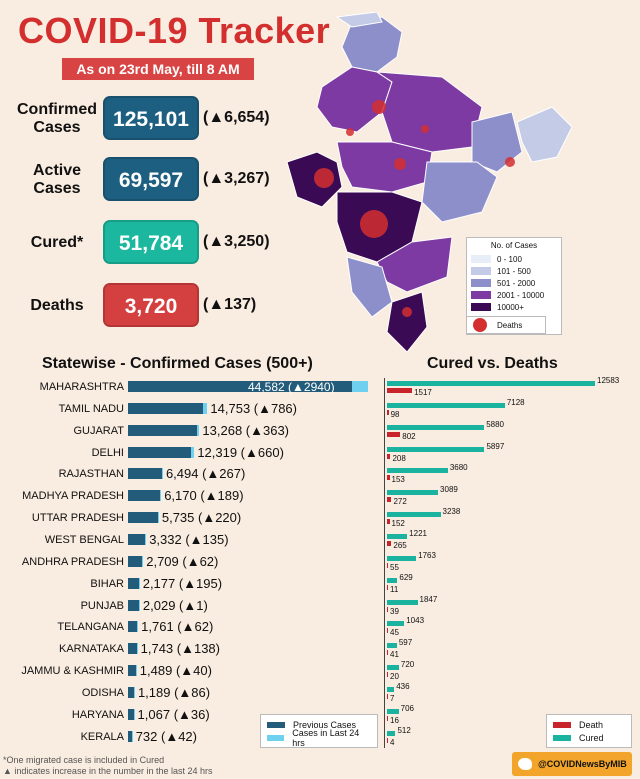 This screenshot has height=779, width=640. I want to click on state-label: MADHYA PRADESH, so click(73, 496).